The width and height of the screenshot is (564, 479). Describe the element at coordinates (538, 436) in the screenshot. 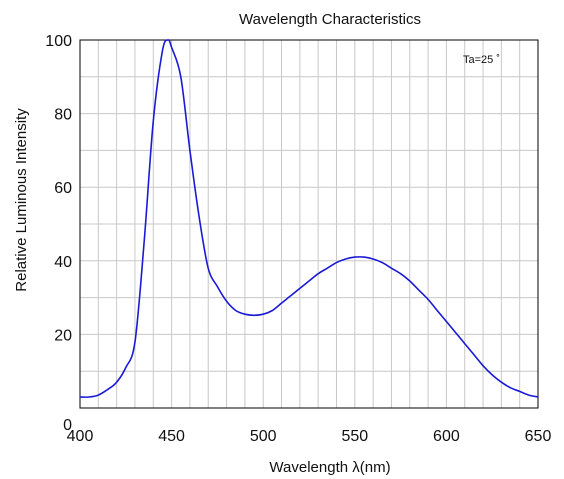

I see `x-tick-label: 650` at that location.